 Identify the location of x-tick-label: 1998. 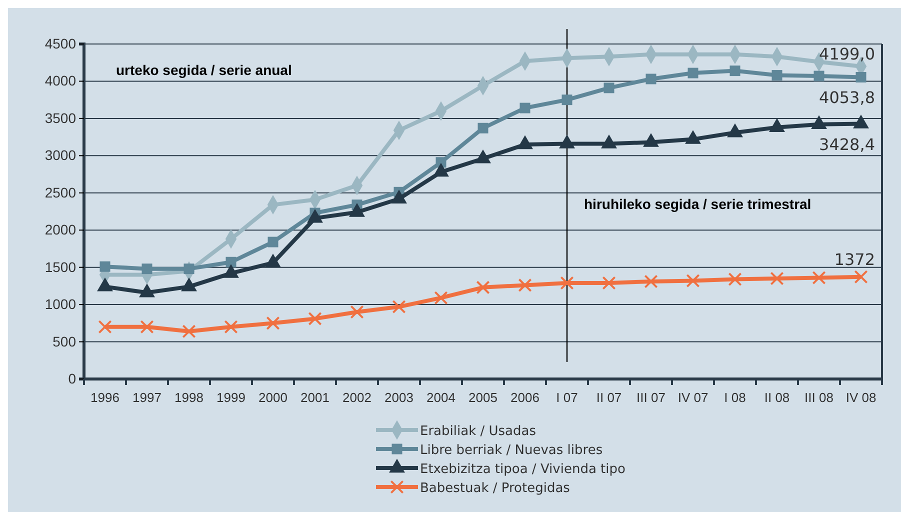
(189, 398).